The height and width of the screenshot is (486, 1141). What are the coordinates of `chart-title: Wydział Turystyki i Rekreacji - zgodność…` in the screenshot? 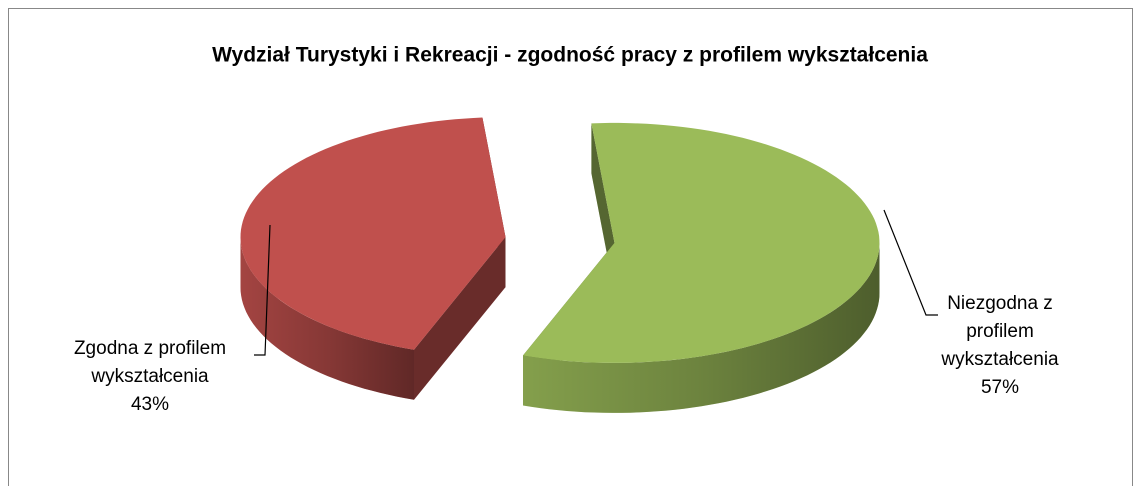 It's located at (570, 55).